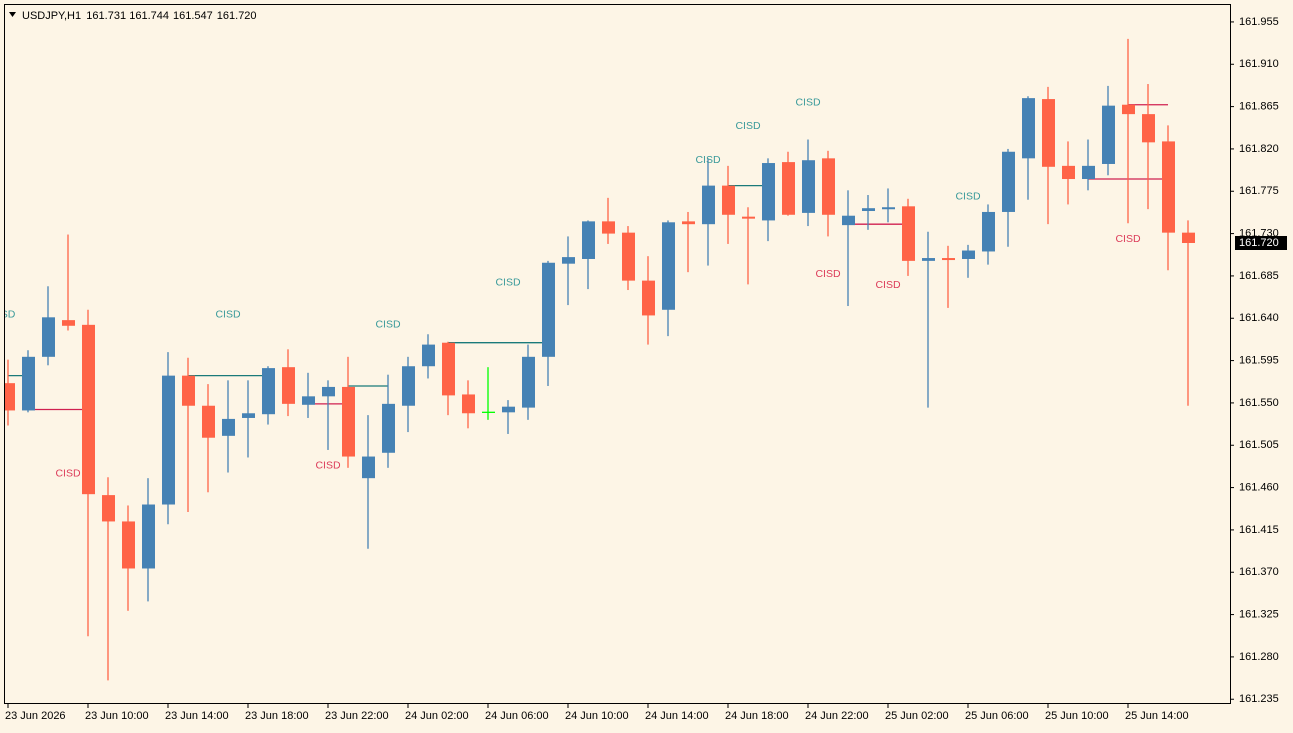  I want to click on y-tick-label: 161.280, so click(1259, 657).